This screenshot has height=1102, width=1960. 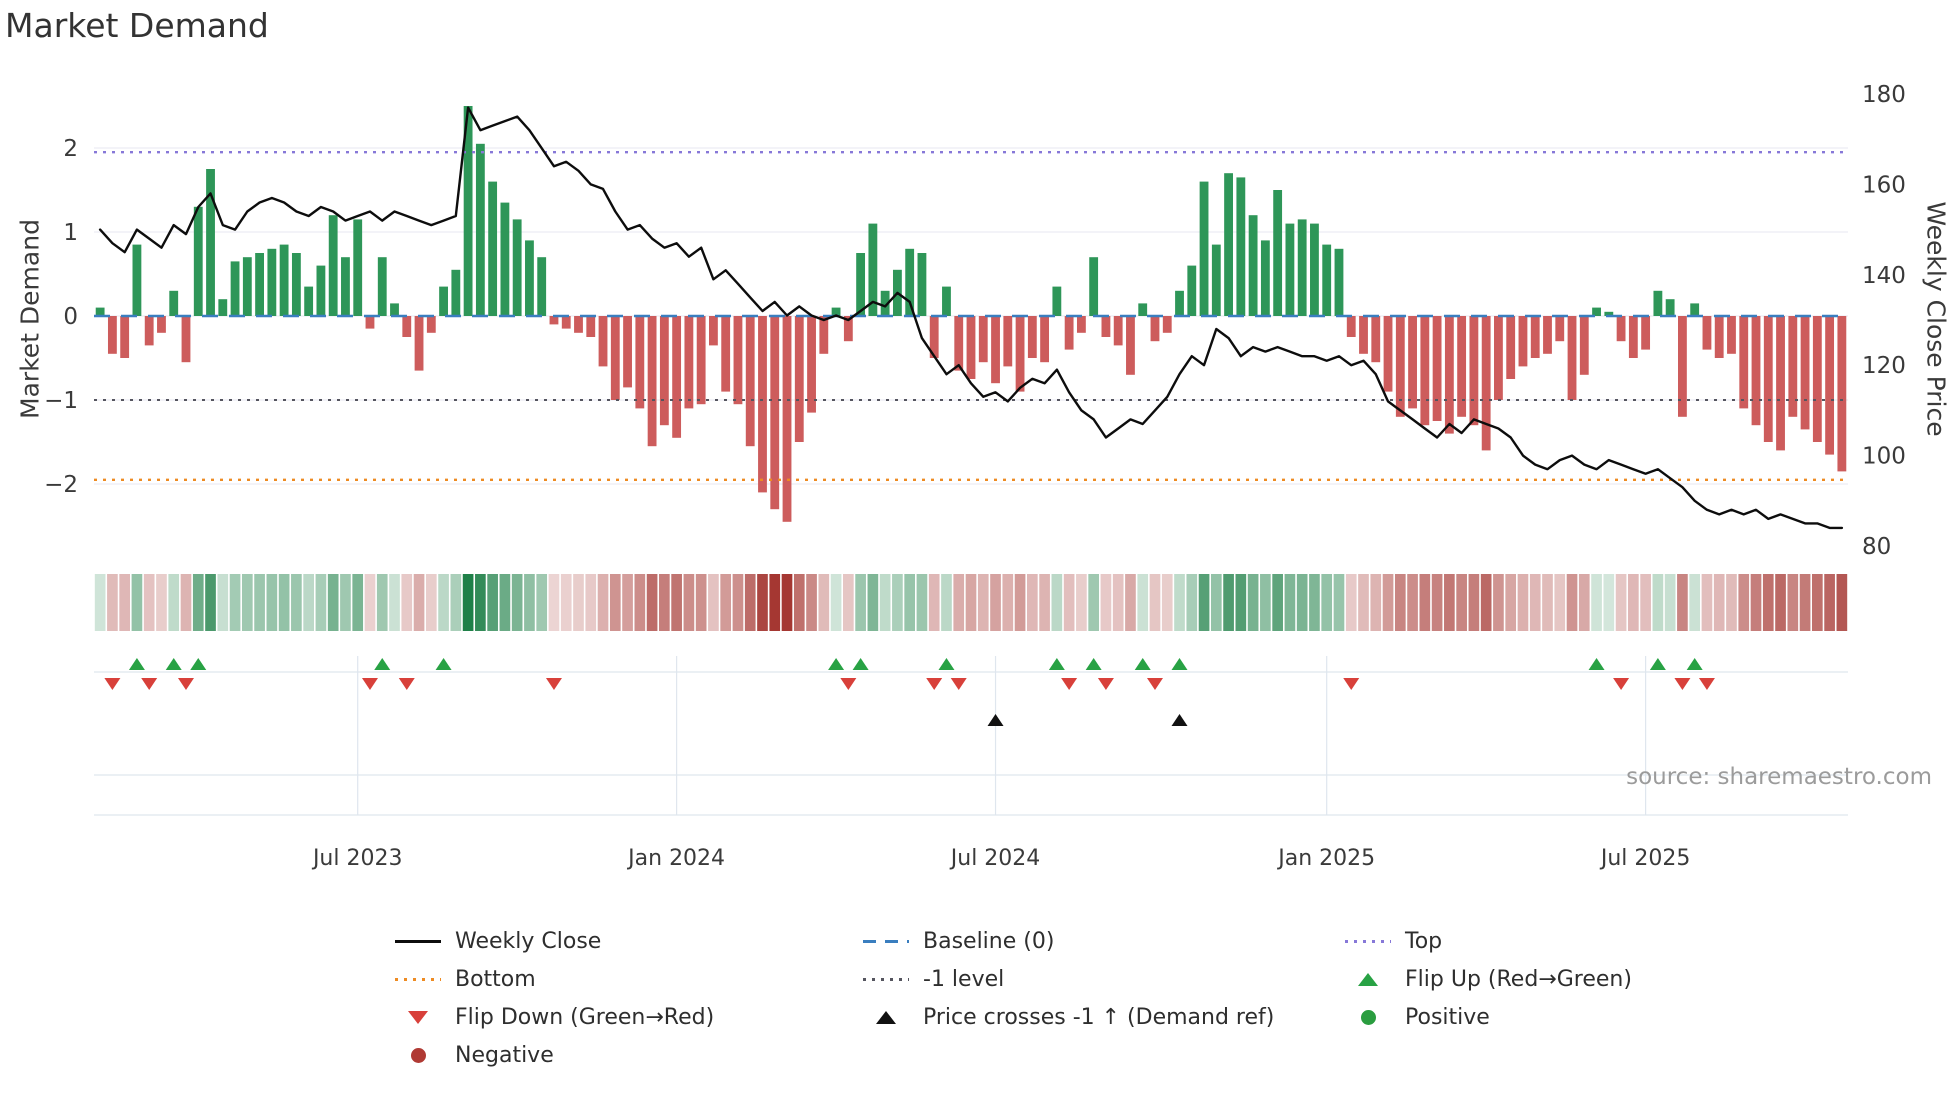 What do you see at coordinates (61, 485) in the screenshot?
I see `y-tick-label-left: −2` at bounding box center [61, 485].